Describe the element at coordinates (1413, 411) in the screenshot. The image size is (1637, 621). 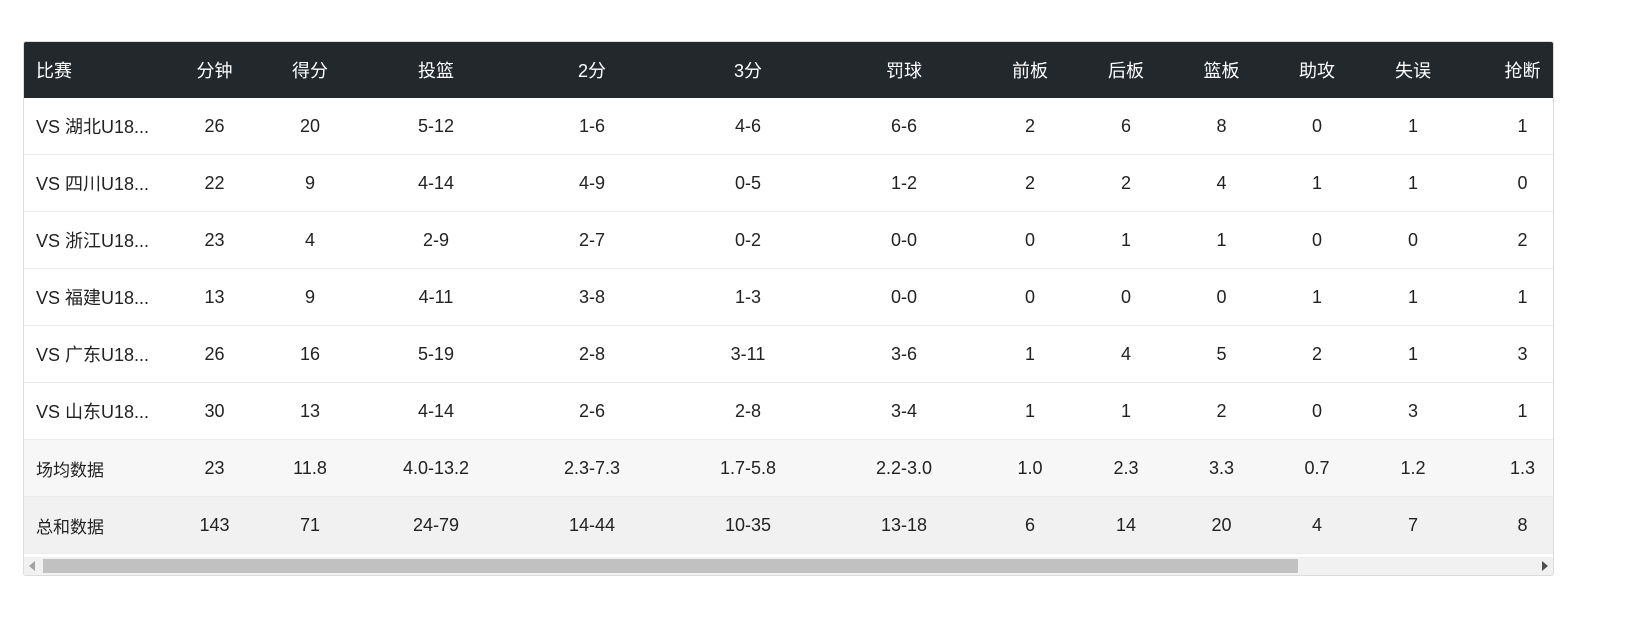
I see `table-cell: 3` at that location.